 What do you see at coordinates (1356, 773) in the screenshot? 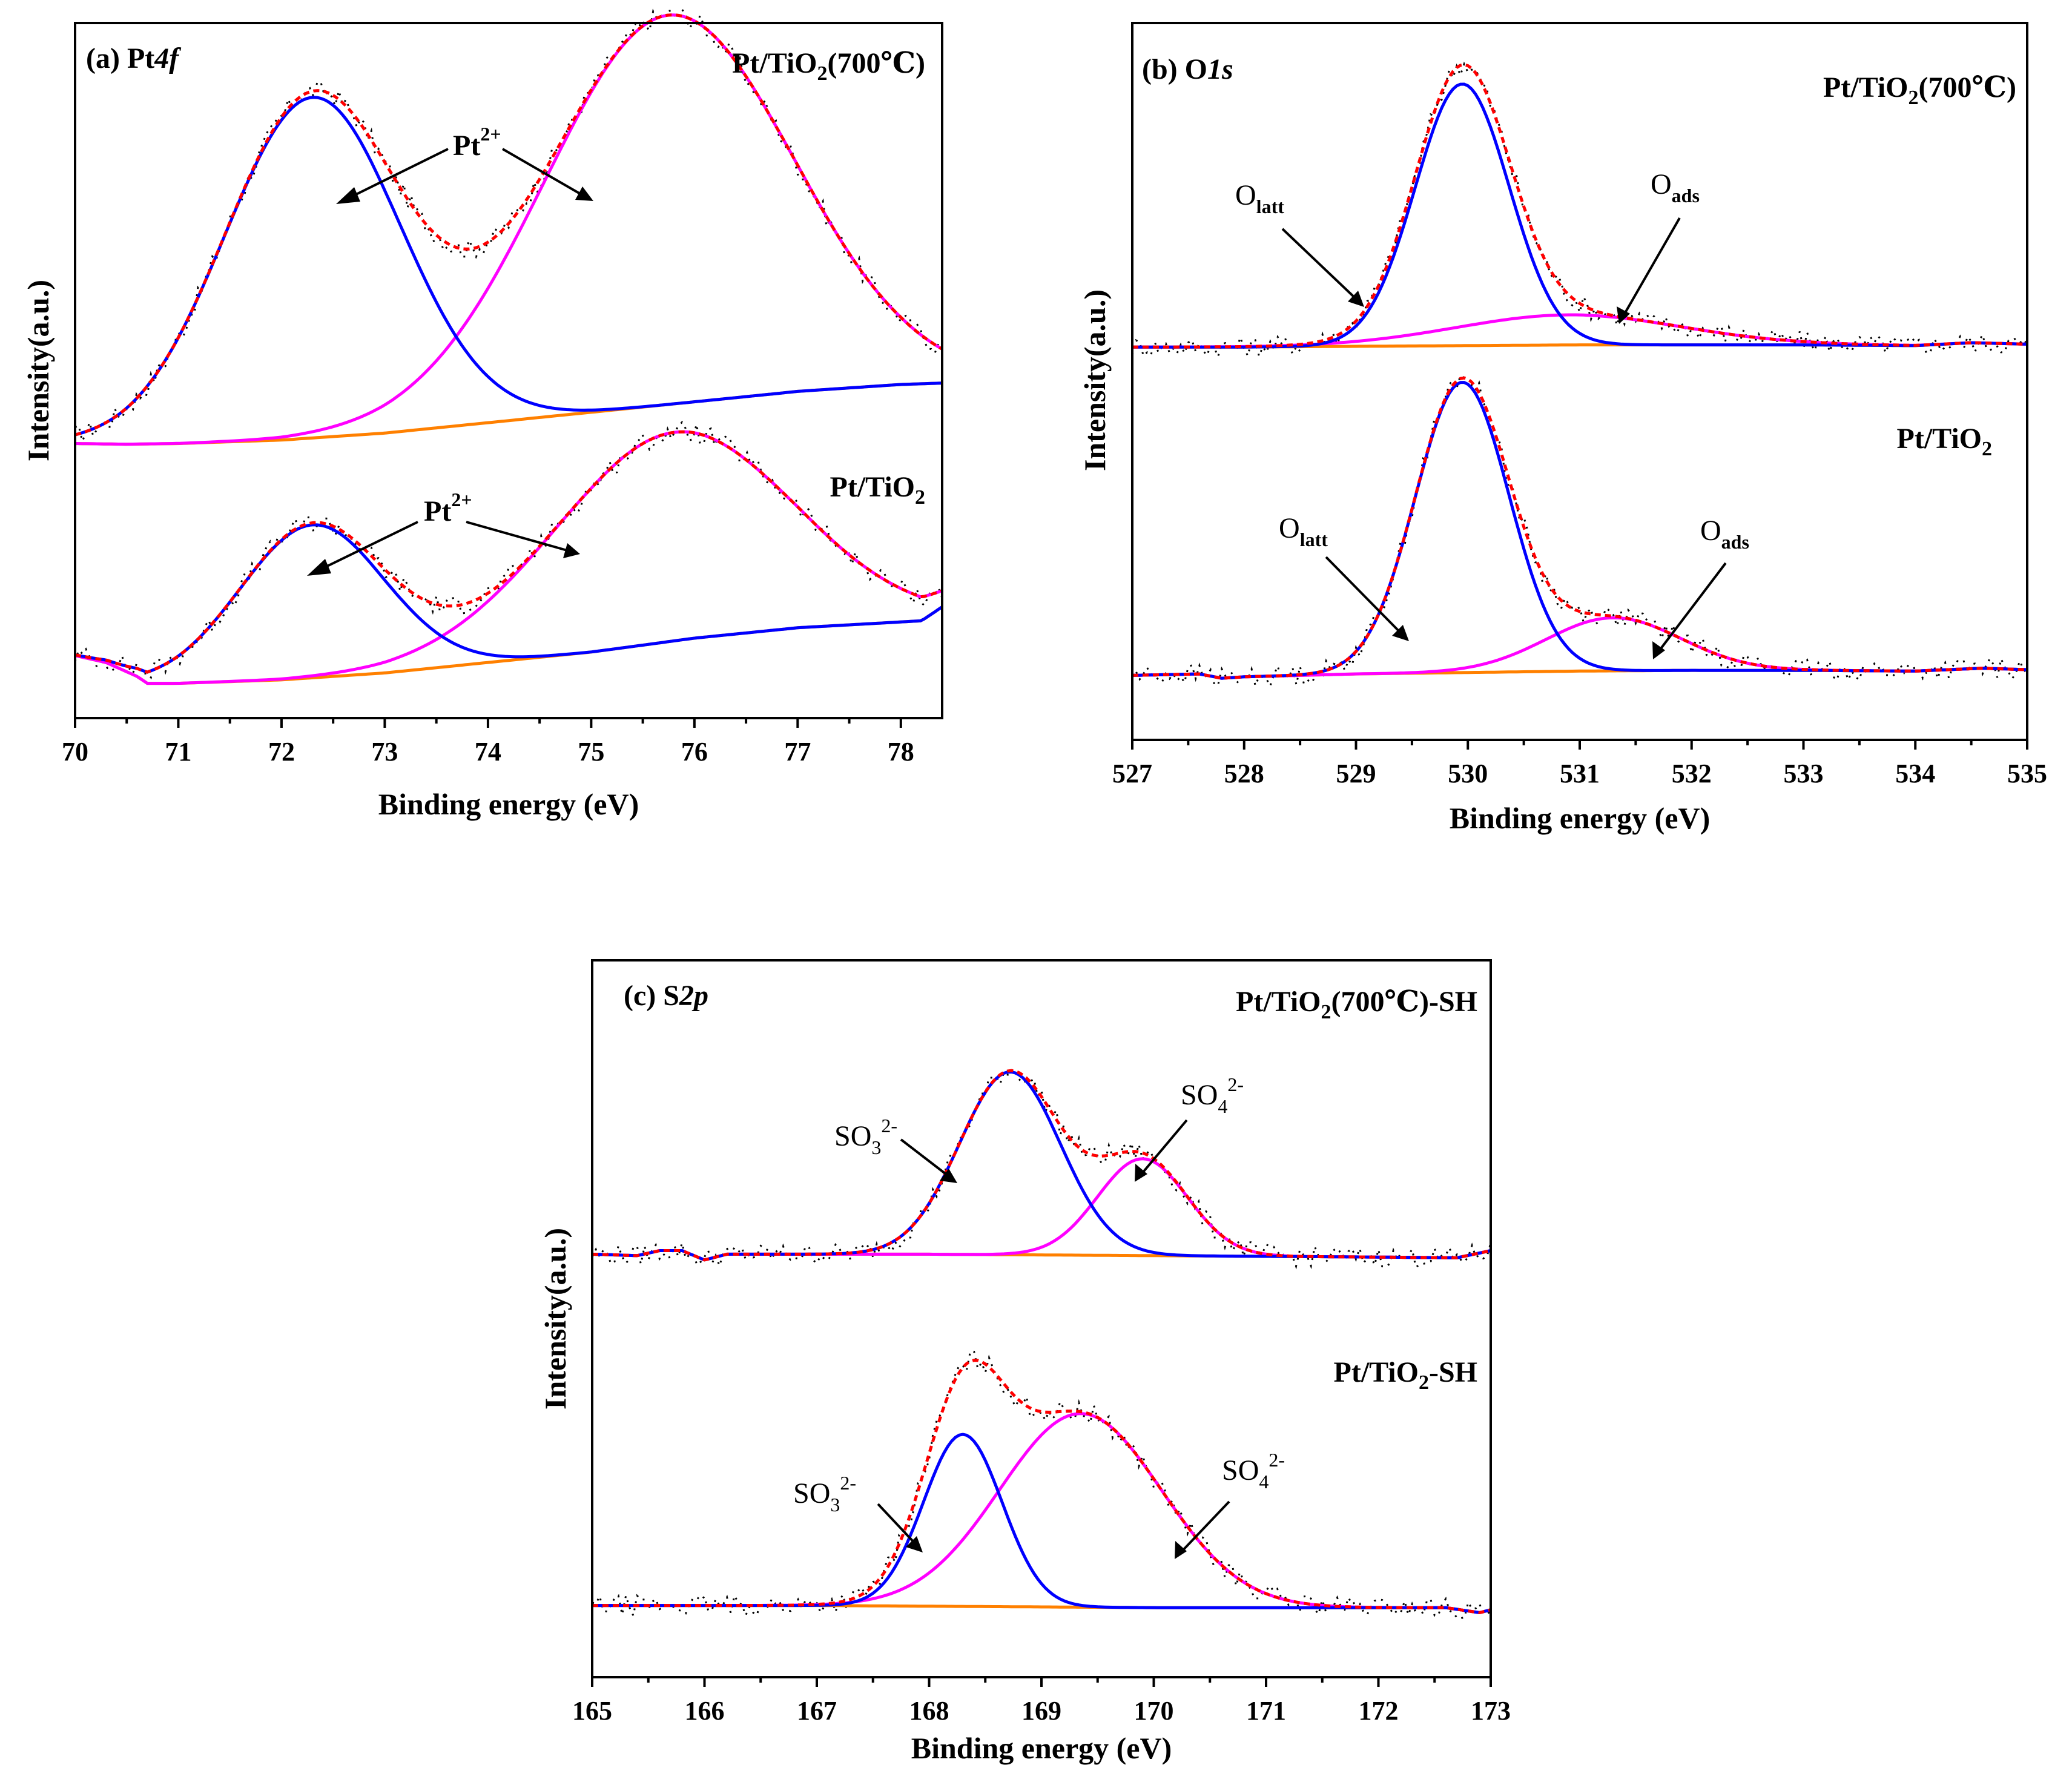
I see `x-tick-label: 529` at bounding box center [1356, 773].